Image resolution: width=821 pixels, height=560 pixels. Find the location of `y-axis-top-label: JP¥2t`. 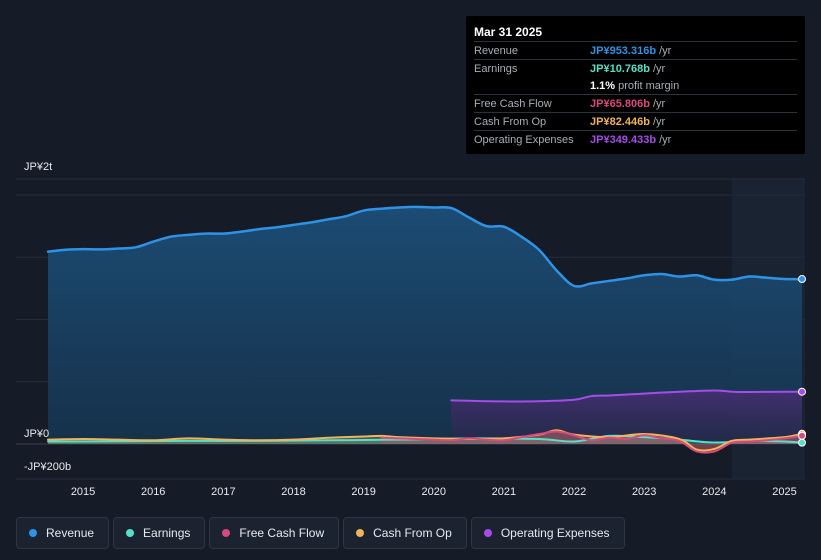

y-axis-top-label: JP¥2t is located at coordinates (38, 167).